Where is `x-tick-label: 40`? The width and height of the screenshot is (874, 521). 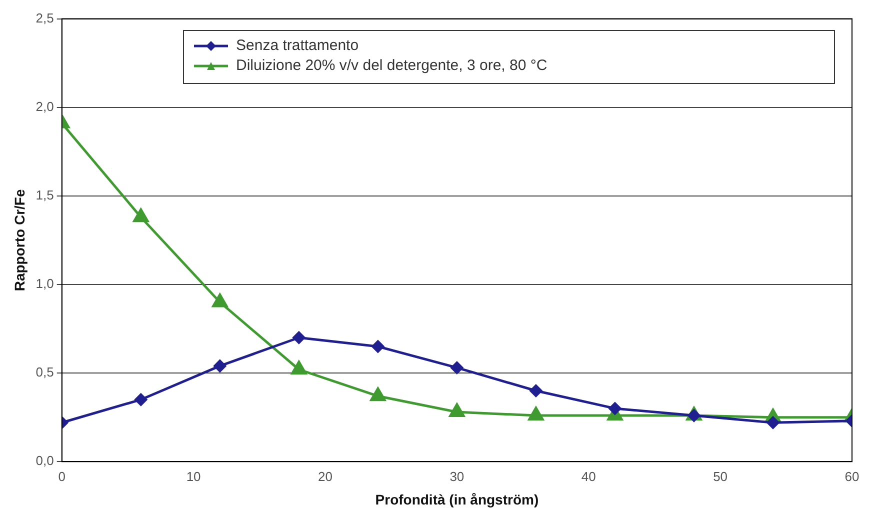 x-tick-label: 40 is located at coordinates (588, 476).